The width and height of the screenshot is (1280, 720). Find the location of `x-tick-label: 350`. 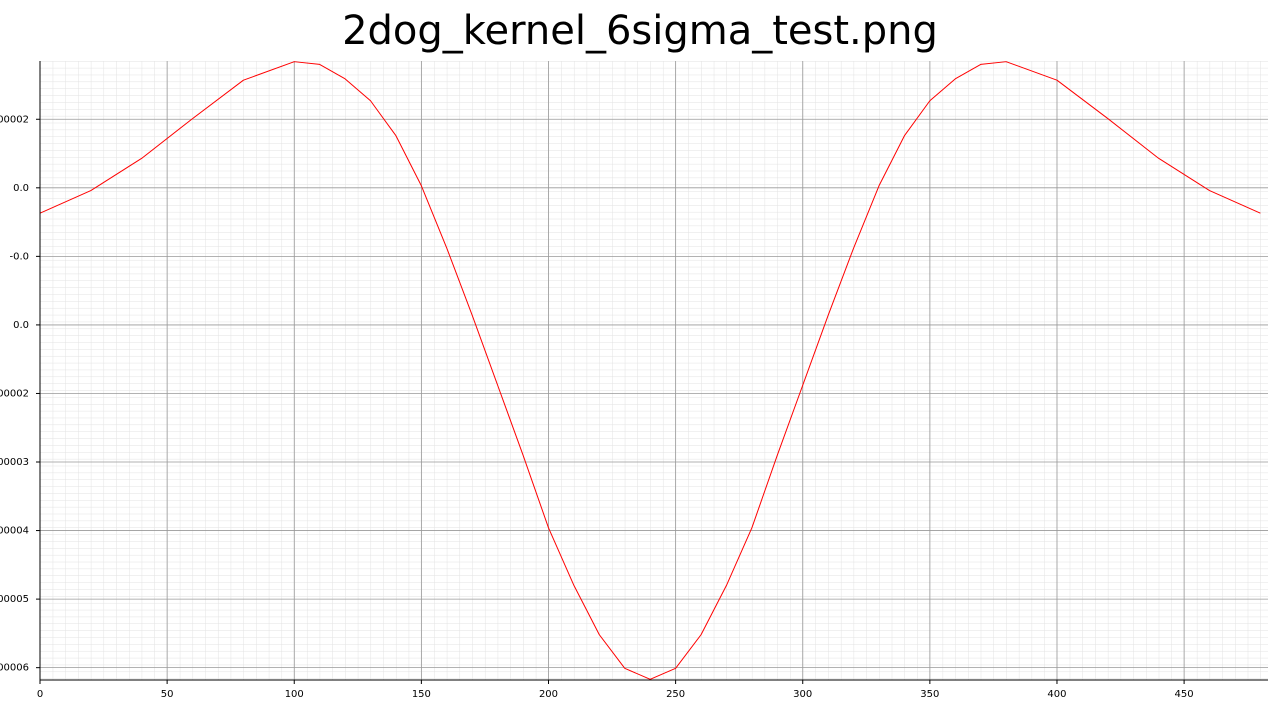

x-tick-label: 350 is located at coordinates (929, 694).